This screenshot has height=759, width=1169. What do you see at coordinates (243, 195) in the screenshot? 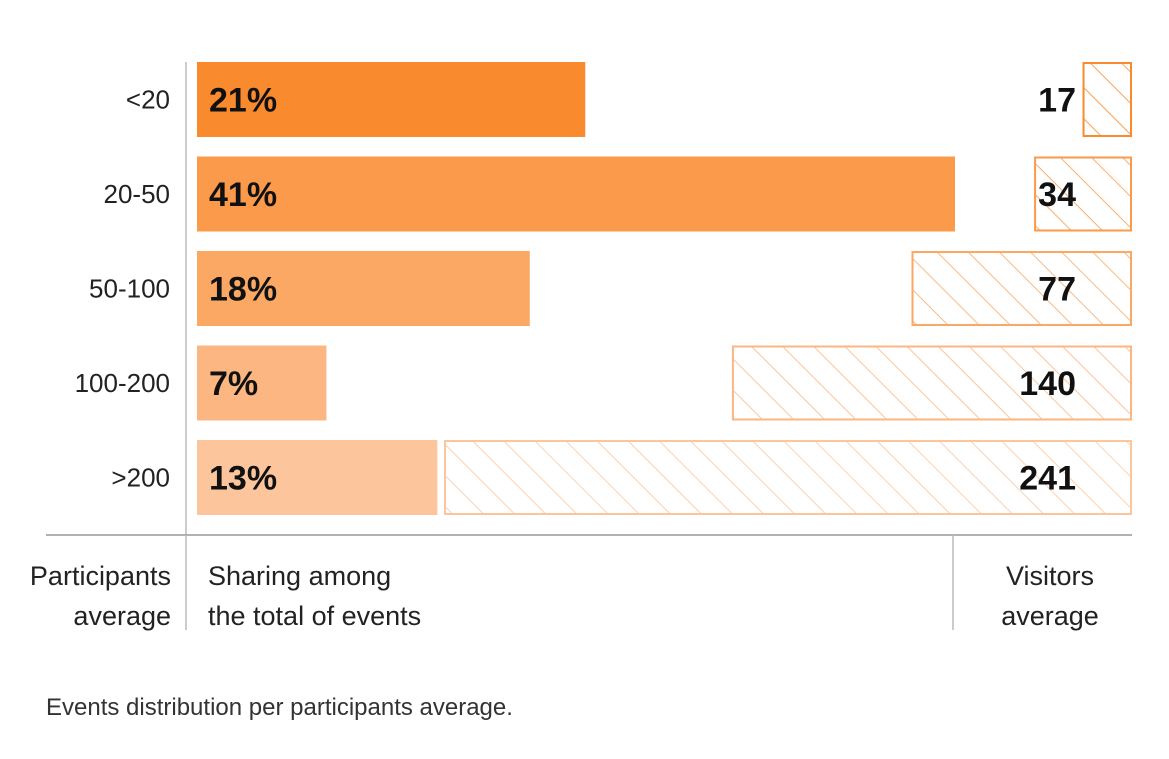
I see `share-value-label: 41%` at bounding box center [243, 195].